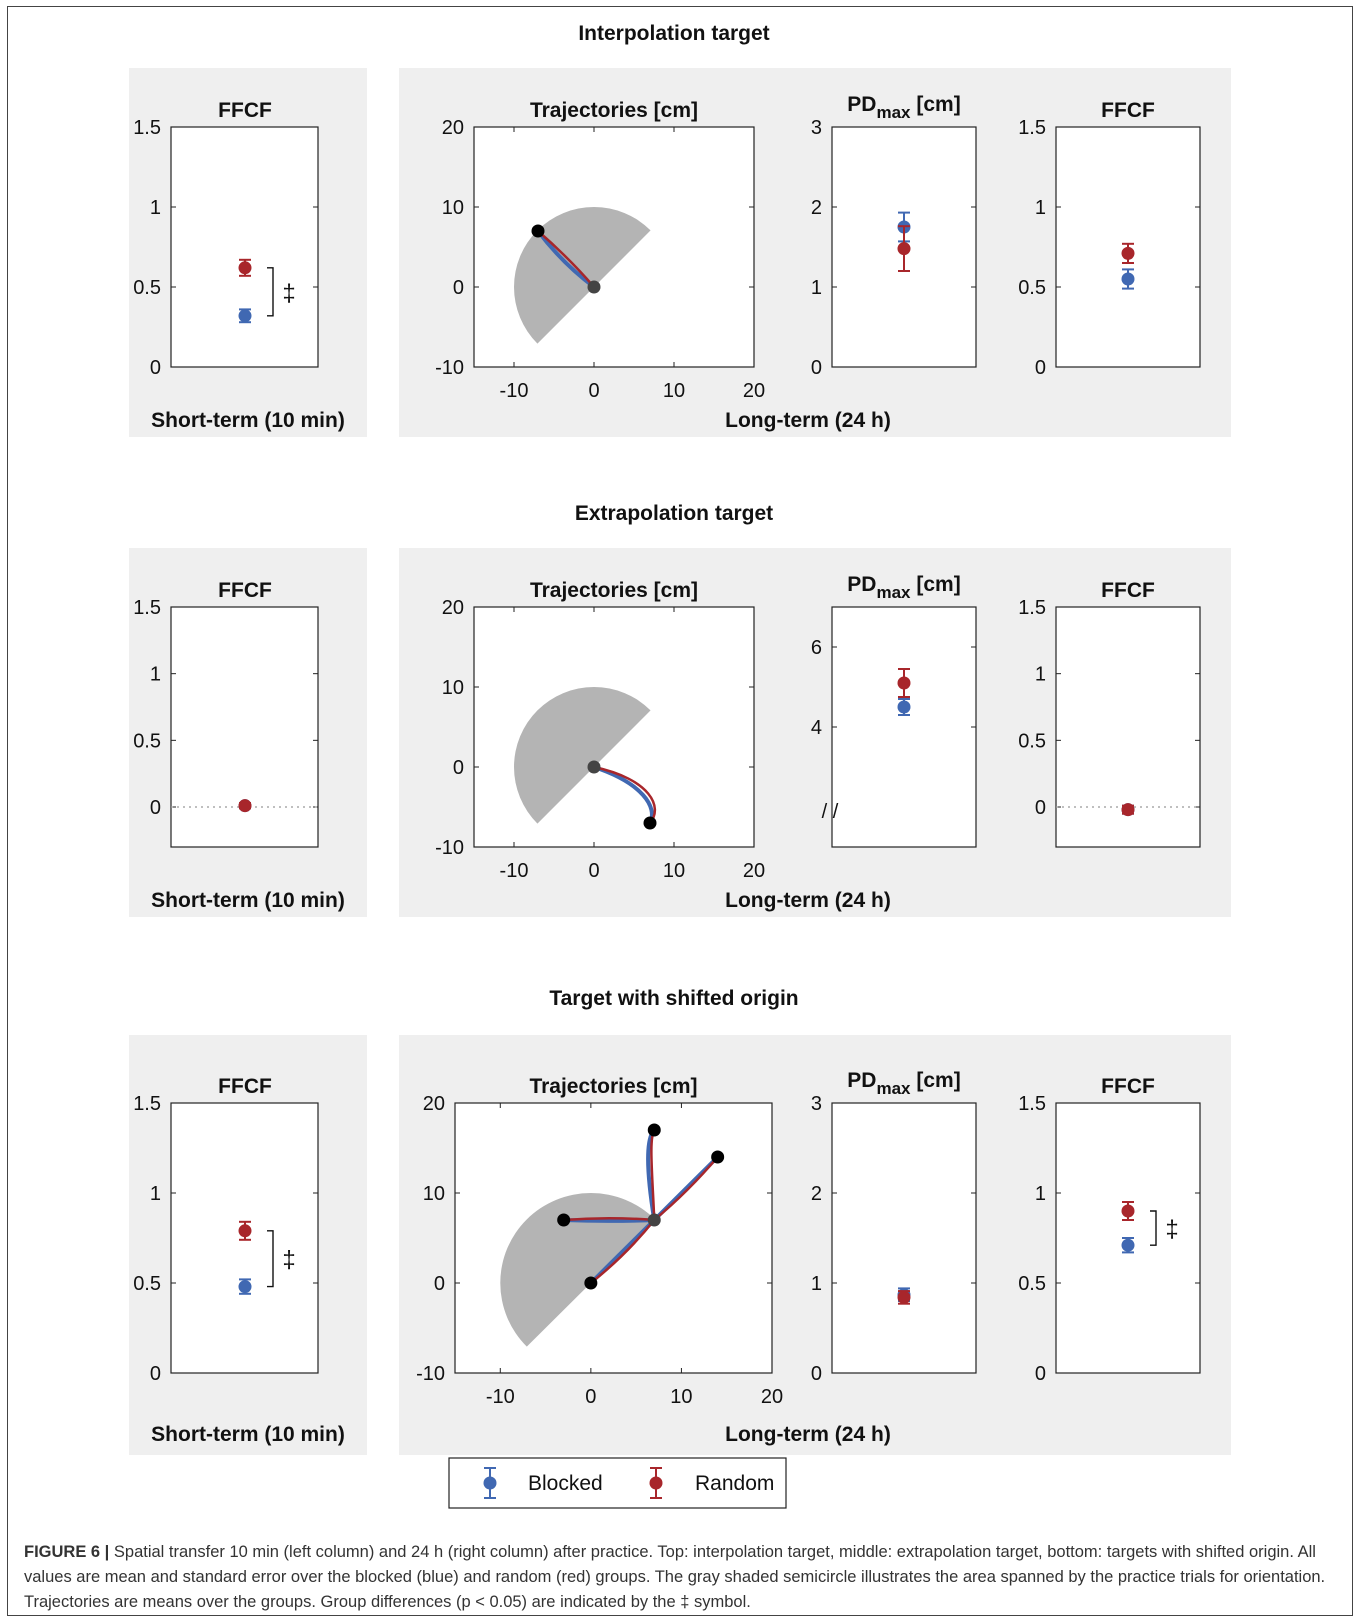 The image size is (1362, 1623). What do you see at coordinates (565, 1483) in the screenshot?
I see `legend-blocked-label: Blocked` at bounding box center [565, 1483].